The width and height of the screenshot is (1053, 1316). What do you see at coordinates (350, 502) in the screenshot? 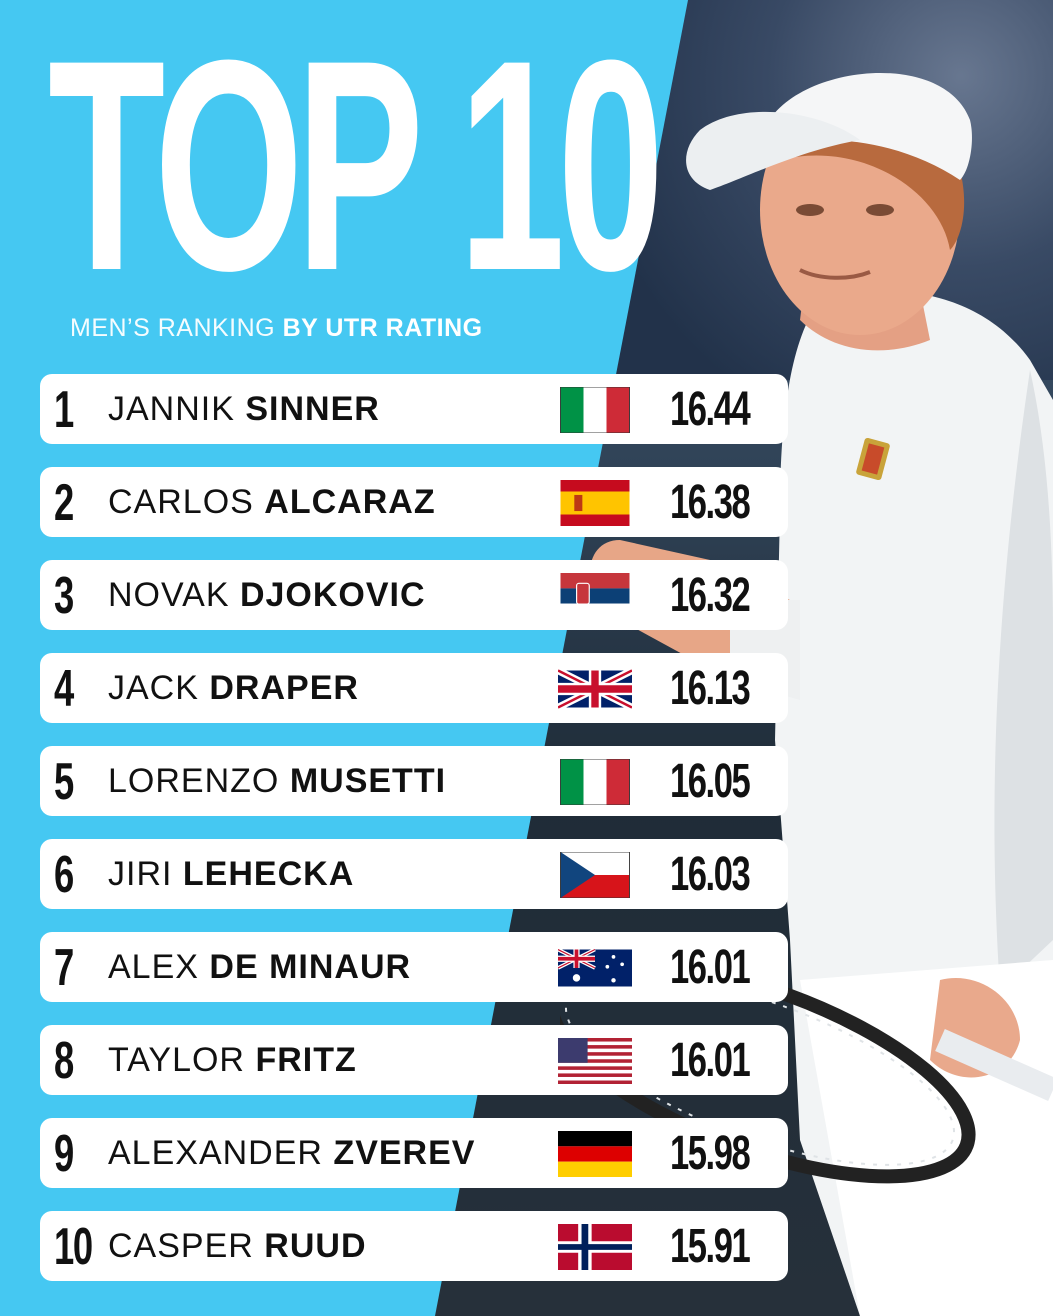
I see `last-name: ALCARAZ` at bounding box center [350, 502].